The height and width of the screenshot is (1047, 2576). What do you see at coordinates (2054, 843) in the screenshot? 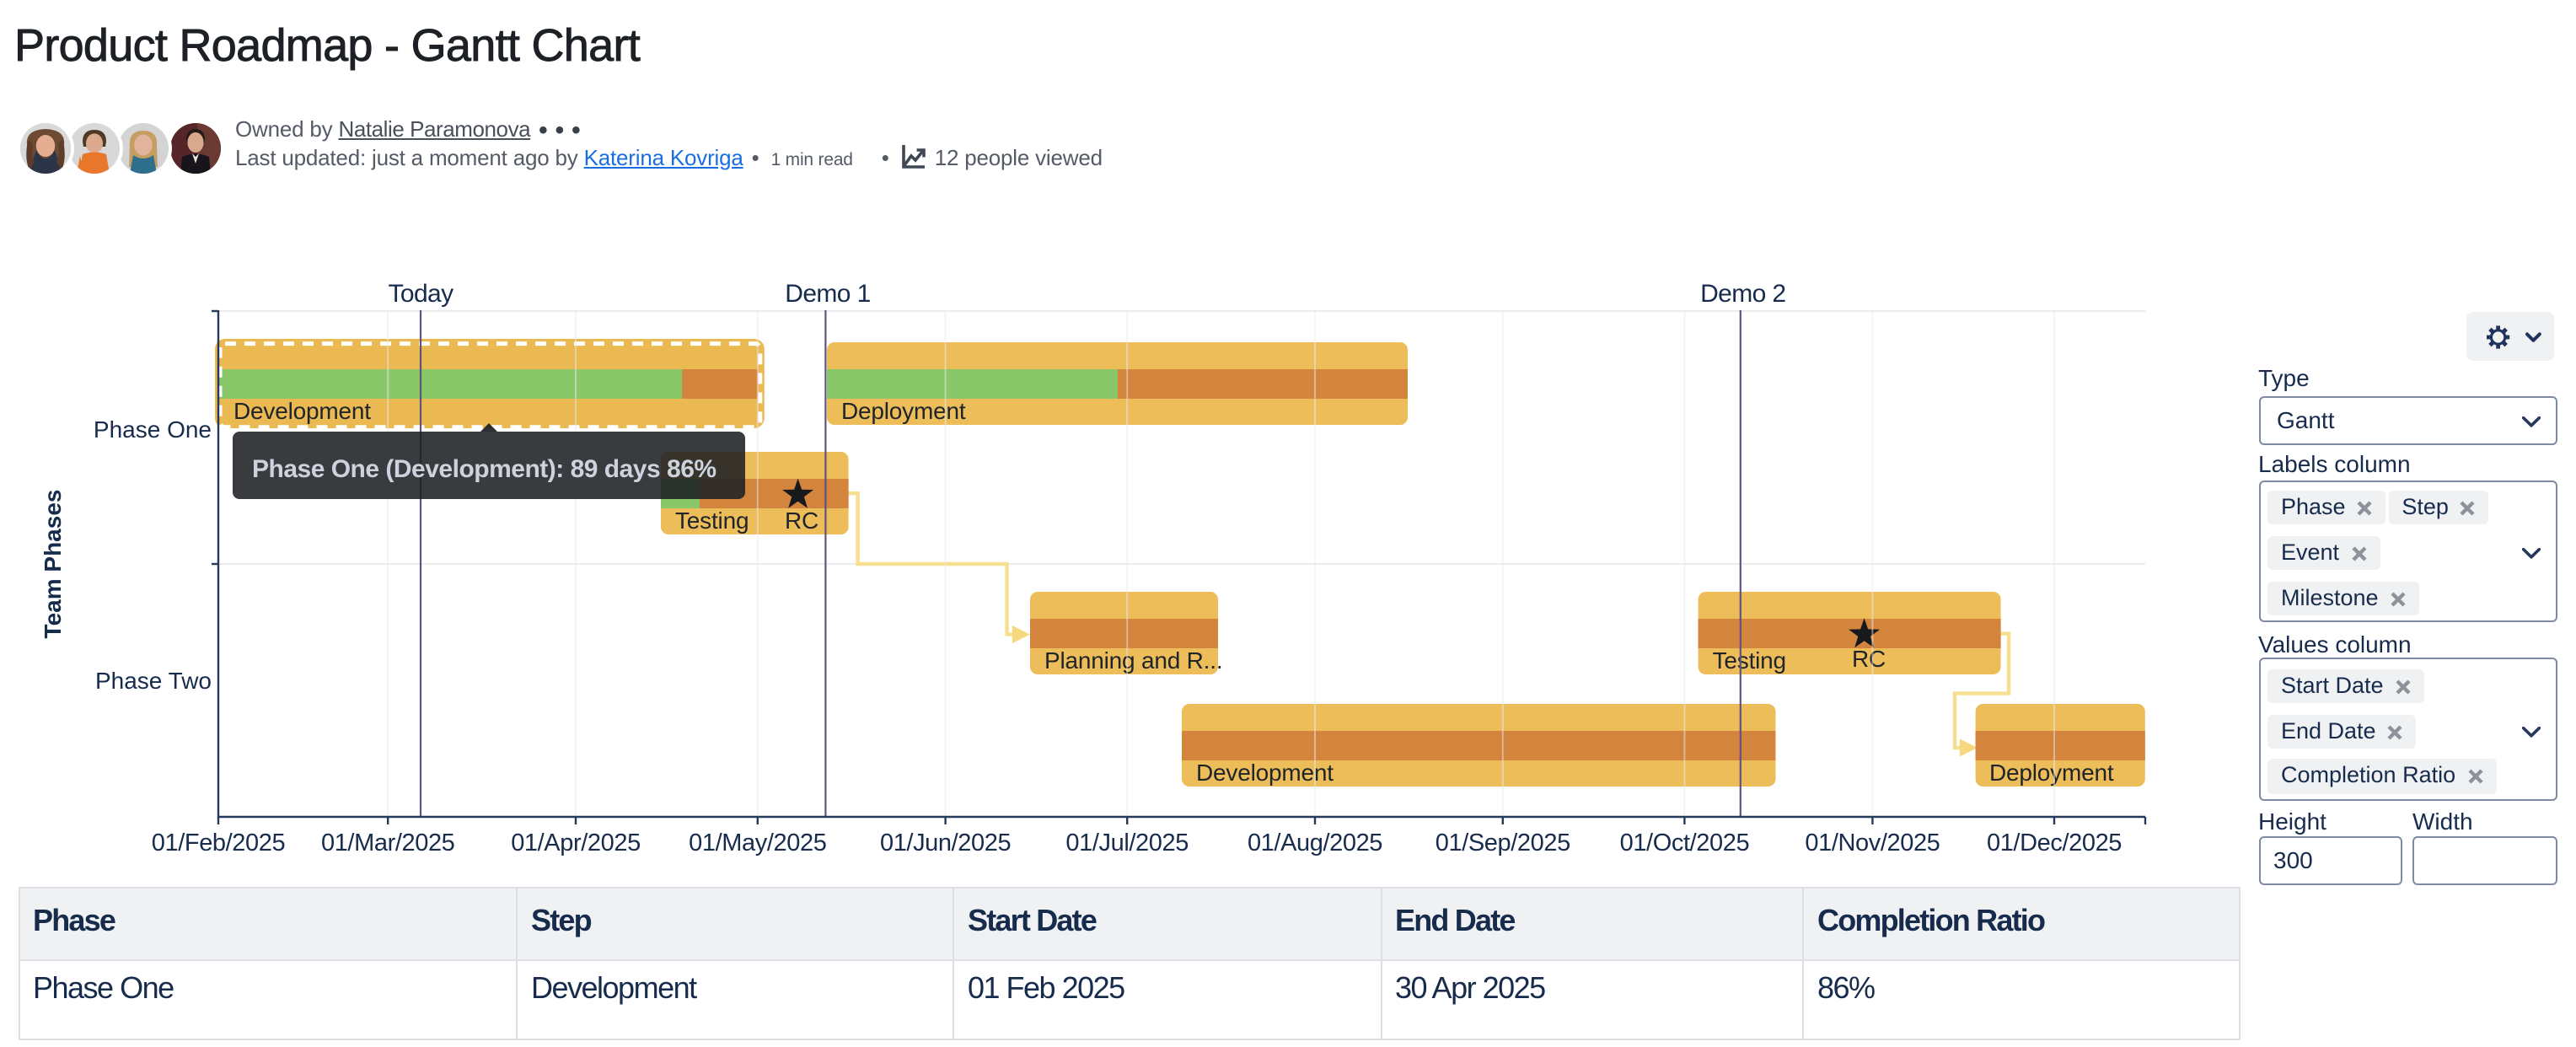
I see `svg-text: 01/Dec/2025` at bounding box center [2054, 843].